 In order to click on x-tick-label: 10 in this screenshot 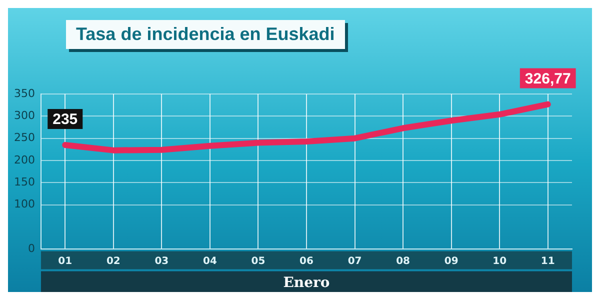, I will do `click(499, 261)`.